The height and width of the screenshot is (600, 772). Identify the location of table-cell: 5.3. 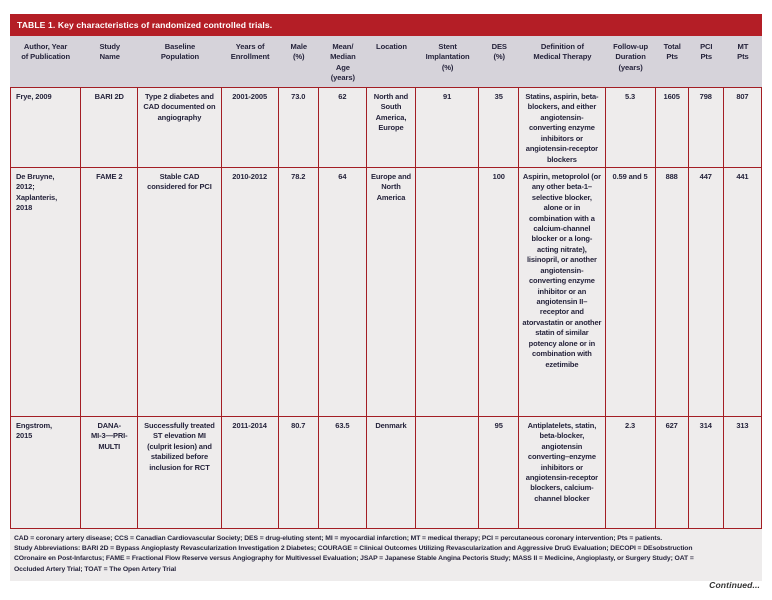
(630, 128).